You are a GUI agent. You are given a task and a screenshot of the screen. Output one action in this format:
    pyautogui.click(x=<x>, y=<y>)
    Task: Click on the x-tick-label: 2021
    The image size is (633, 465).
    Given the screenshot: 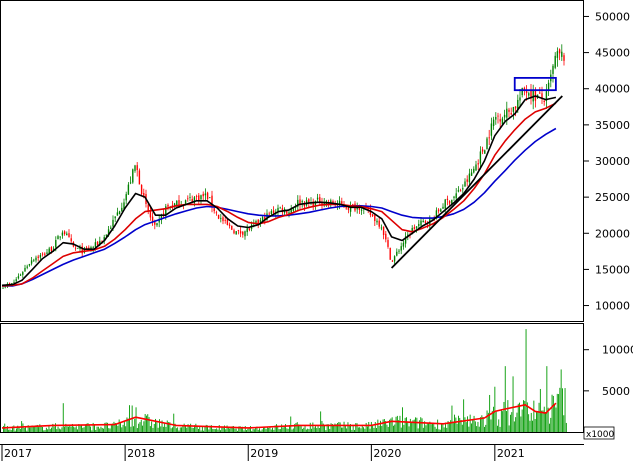 What is the action you would take?
    pyautogui.click(x=511, y=453)
    